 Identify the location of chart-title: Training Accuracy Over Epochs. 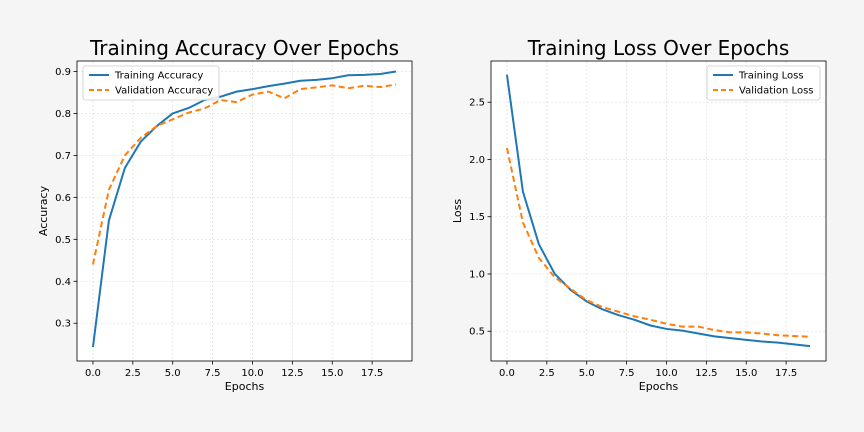
(244, 48).